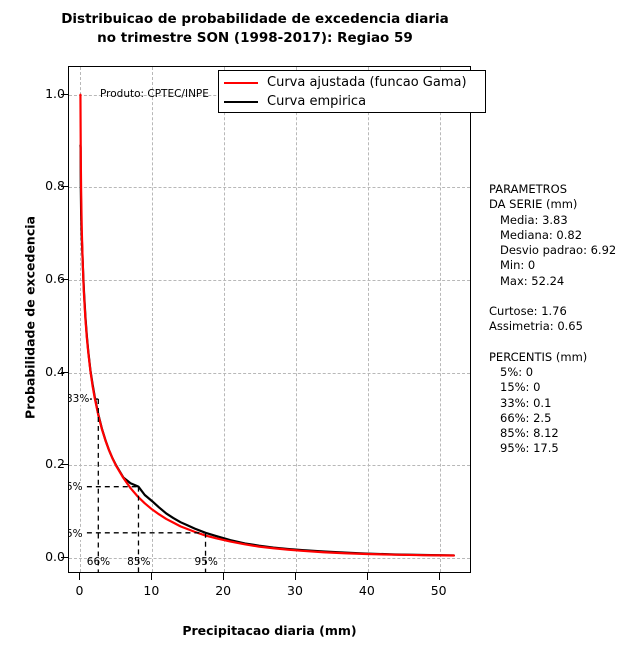 This screenshot has width=640, height=660. I want to click on annotation-x-label: 85%, so click(139, 562).